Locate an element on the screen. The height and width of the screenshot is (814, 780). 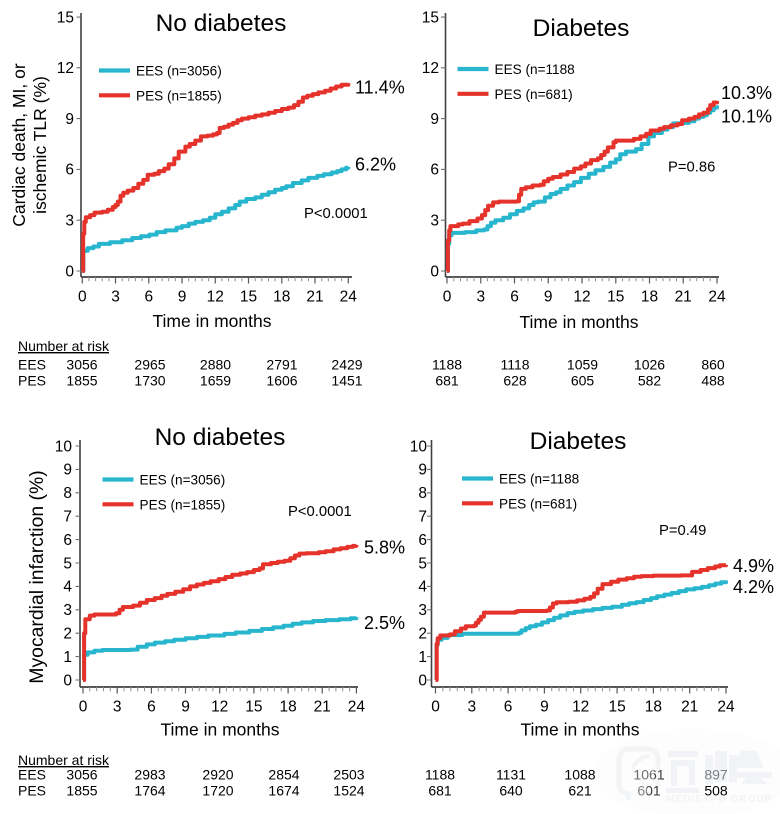
svg-text: 1764 is located at coordinates (149, 791).